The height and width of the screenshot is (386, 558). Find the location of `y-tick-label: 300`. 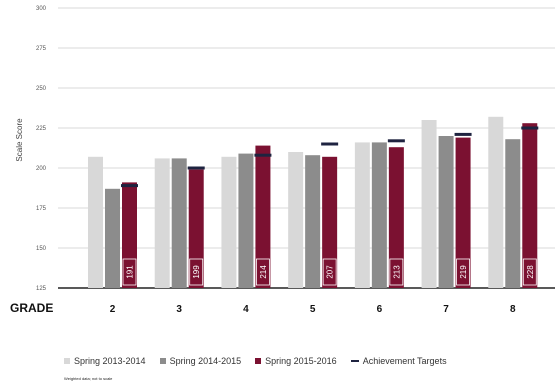

y-tick-label: 300 is located at coordinates (41, 9).